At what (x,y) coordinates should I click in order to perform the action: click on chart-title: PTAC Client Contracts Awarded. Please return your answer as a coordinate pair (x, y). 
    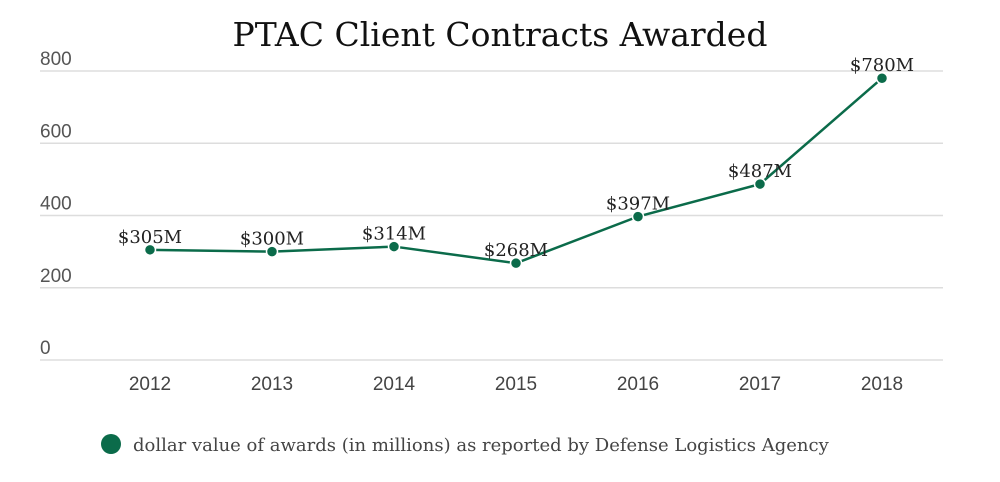
    Looking at the image, I should click on (500, 34).